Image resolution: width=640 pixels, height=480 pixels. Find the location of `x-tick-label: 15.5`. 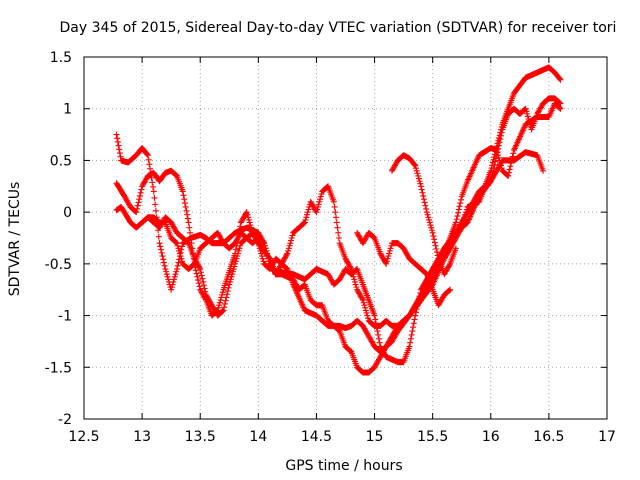

x-tick-label: 15.5 is located at coordinates (432, 437).